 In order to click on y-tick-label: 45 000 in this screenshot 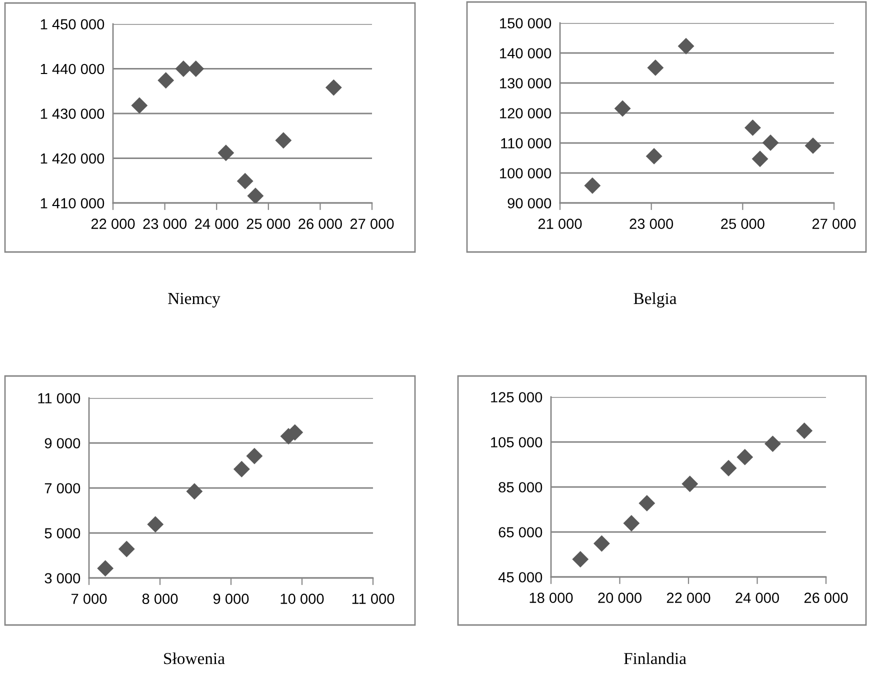, I will do `click(520, 577)`.